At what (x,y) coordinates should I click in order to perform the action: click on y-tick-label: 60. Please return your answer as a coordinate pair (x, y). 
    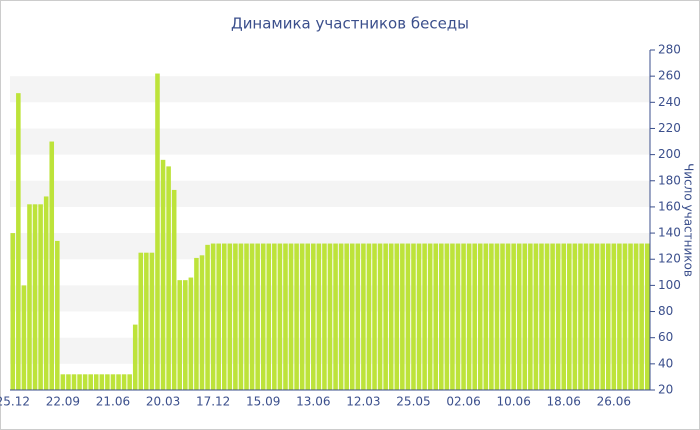
    Looking at the image, I should click on (665, 337).